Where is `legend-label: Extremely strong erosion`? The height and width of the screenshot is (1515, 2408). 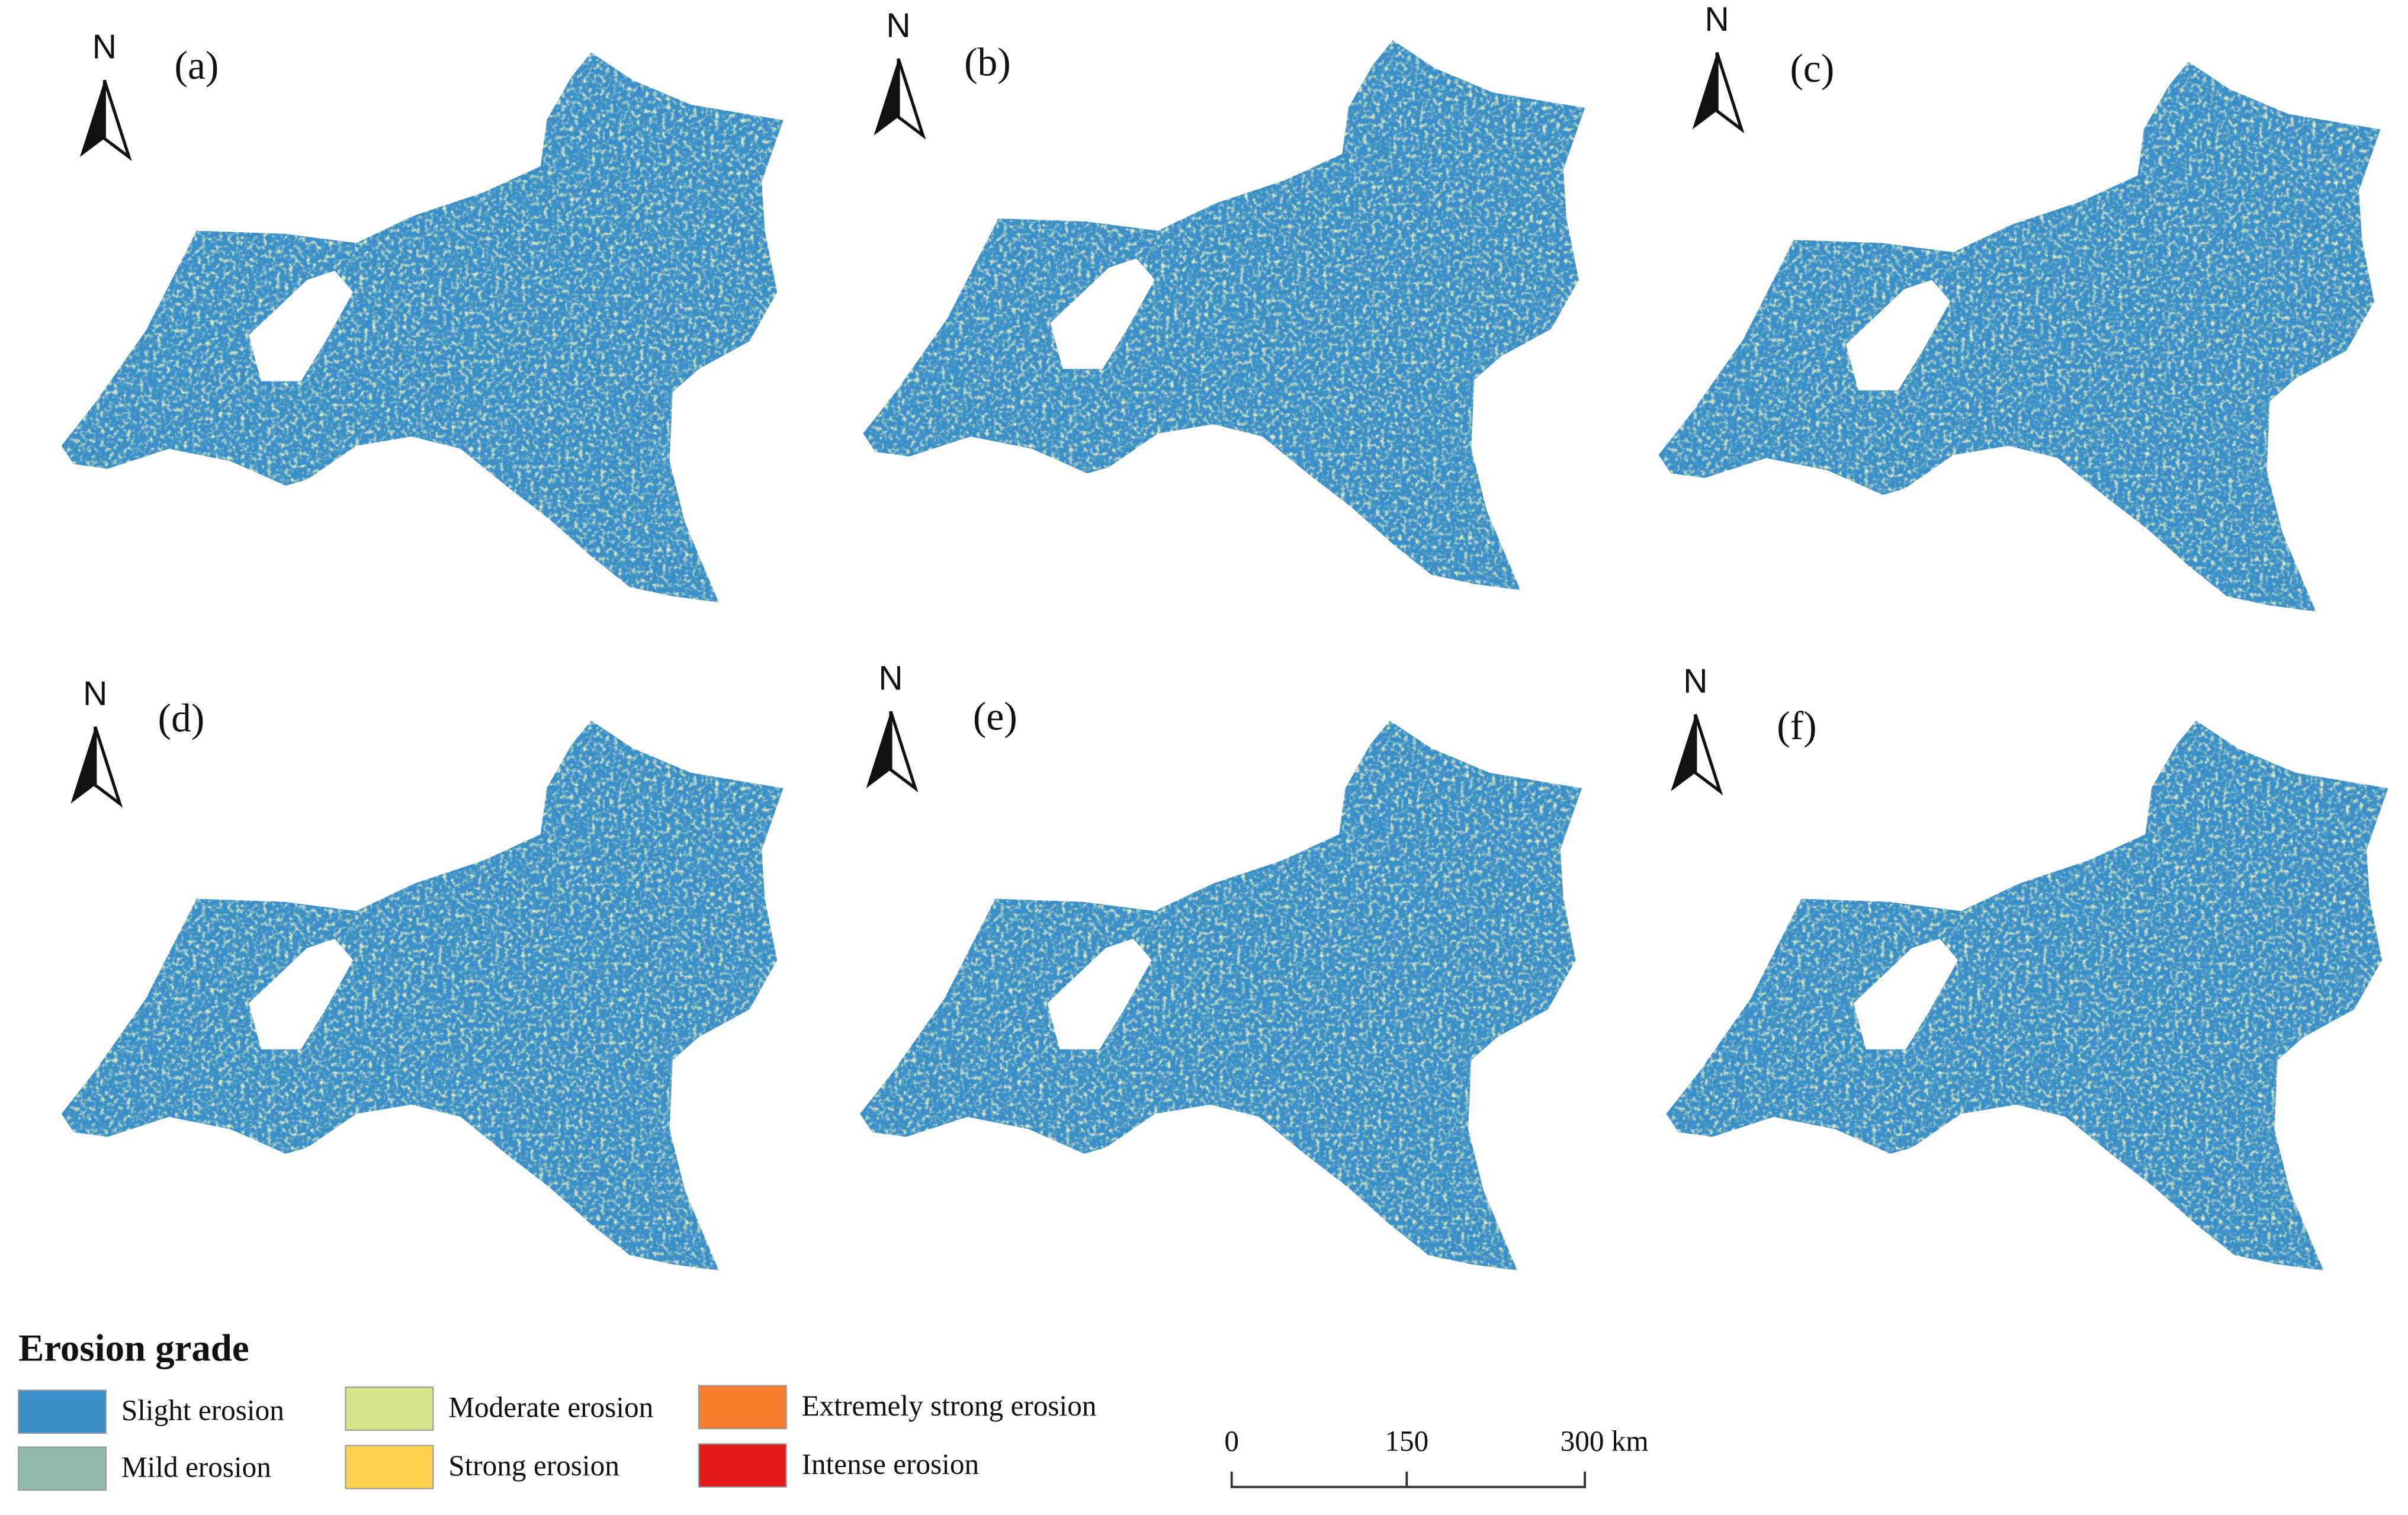
legend-label: Extremely strong erosion is located at coordinates (949, 1406).